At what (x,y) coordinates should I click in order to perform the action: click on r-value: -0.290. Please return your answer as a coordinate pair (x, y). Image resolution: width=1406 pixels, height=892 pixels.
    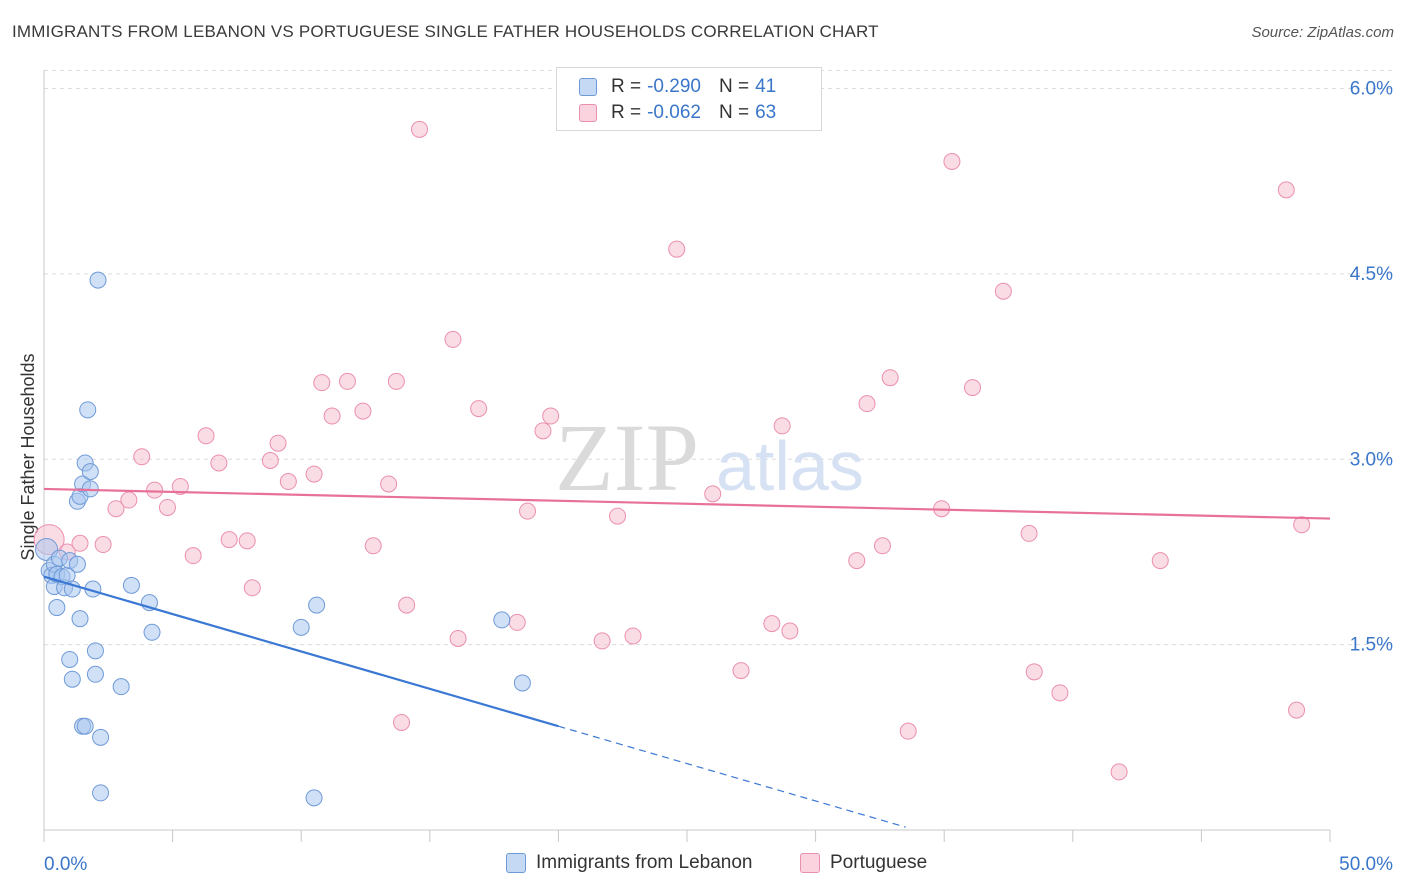
    Looking at the image, I should click on (674, 86).